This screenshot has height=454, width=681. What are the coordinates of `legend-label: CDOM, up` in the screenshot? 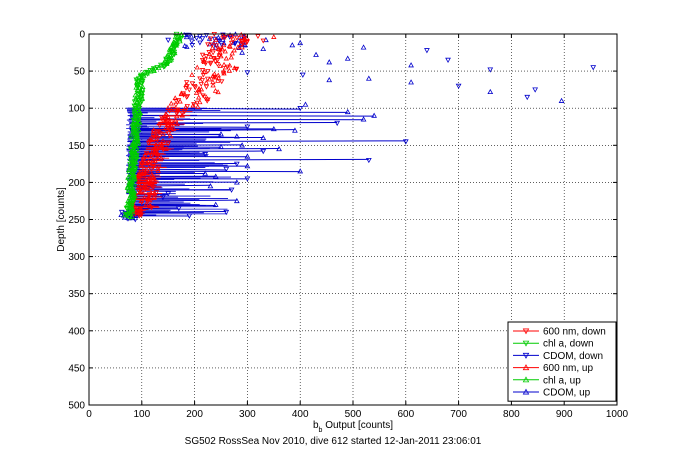 It's located at (567, 393).